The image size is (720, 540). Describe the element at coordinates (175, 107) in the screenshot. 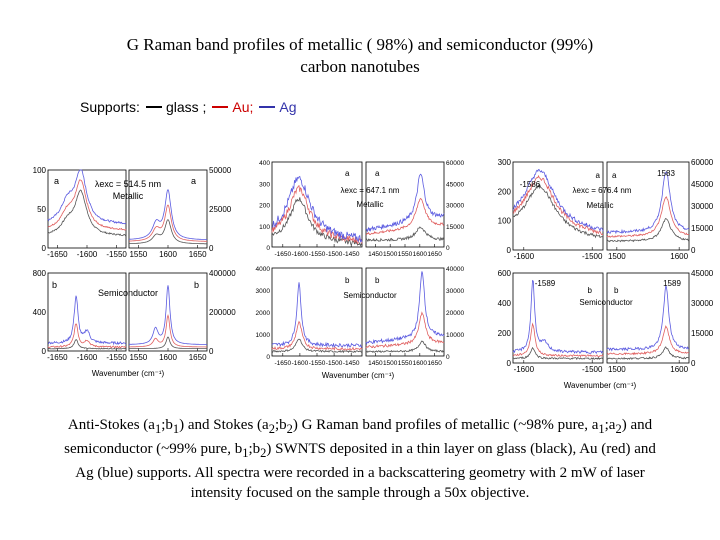

I see `legend-item-glass: glass ;` at that location.